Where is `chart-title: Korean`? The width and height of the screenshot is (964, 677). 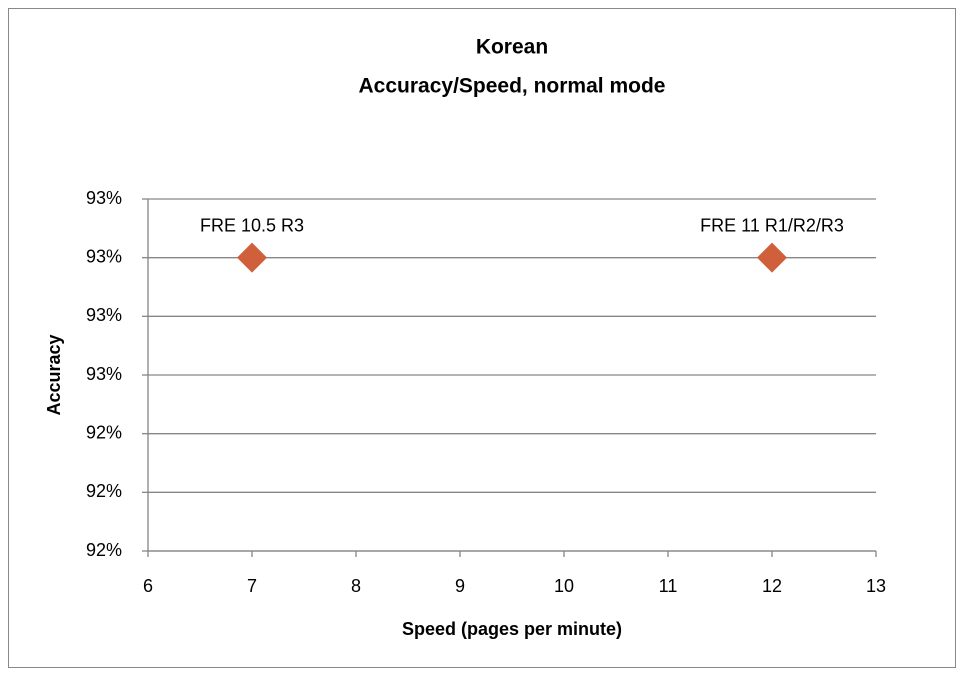
chart-title: Korean is located at coordinates (512, 47).